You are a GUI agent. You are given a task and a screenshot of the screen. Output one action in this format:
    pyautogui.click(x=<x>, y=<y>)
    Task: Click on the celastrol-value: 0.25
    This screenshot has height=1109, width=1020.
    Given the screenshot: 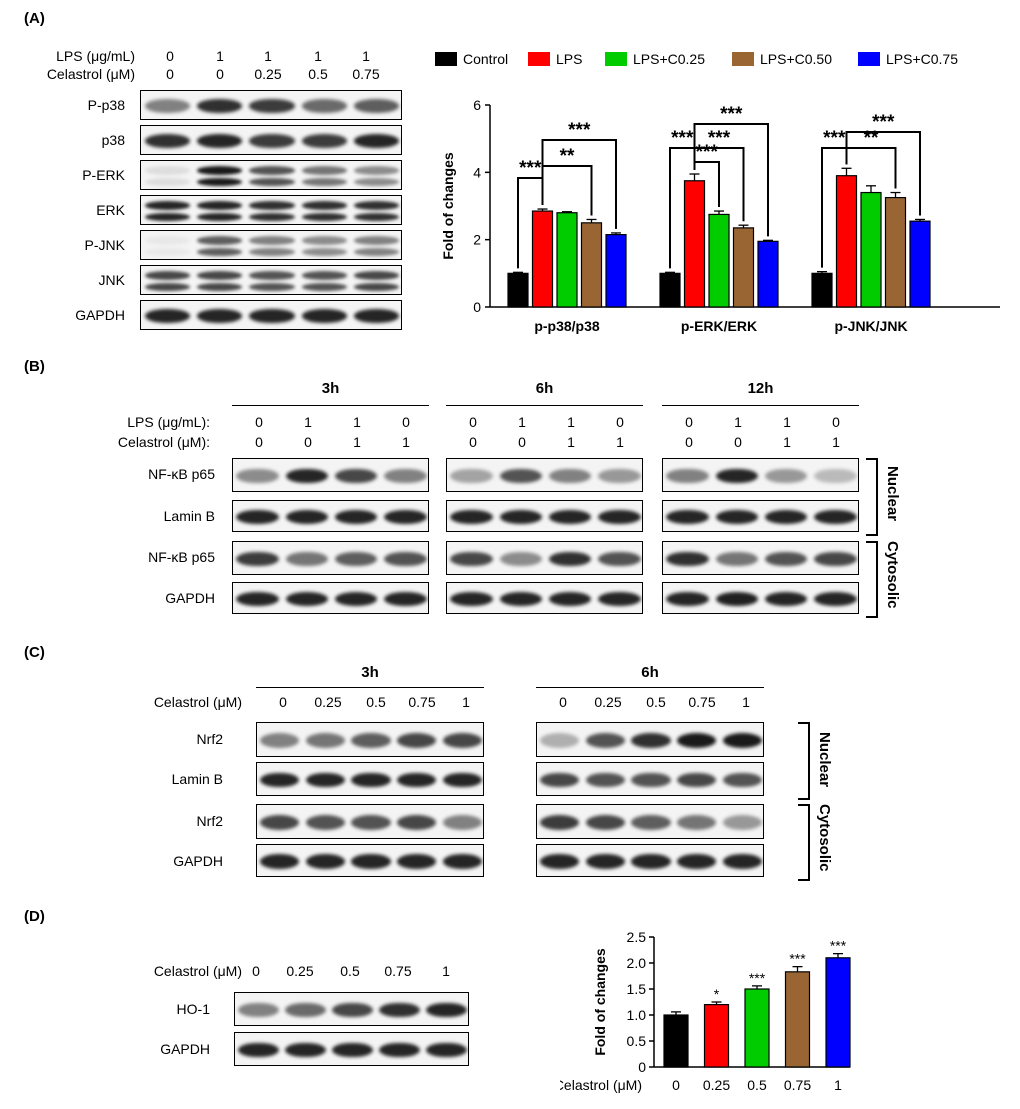 What is the action you would take?
    pyautogui.click(x=328, y=702)
    